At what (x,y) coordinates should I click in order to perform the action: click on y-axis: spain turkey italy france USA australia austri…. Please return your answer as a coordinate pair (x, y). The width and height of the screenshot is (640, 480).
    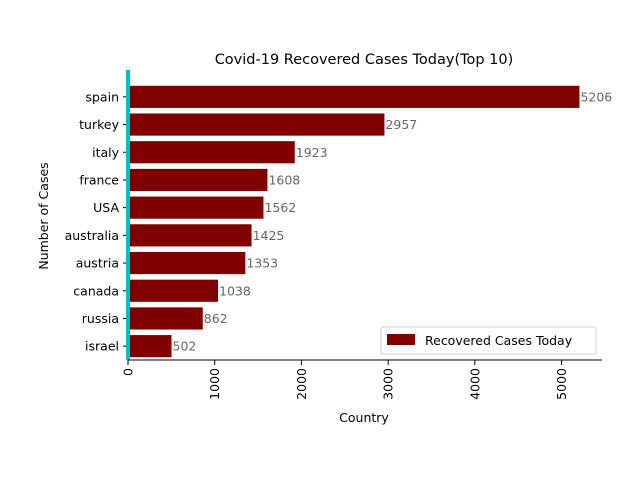
    Looking at the image, I should click on (97, 215).